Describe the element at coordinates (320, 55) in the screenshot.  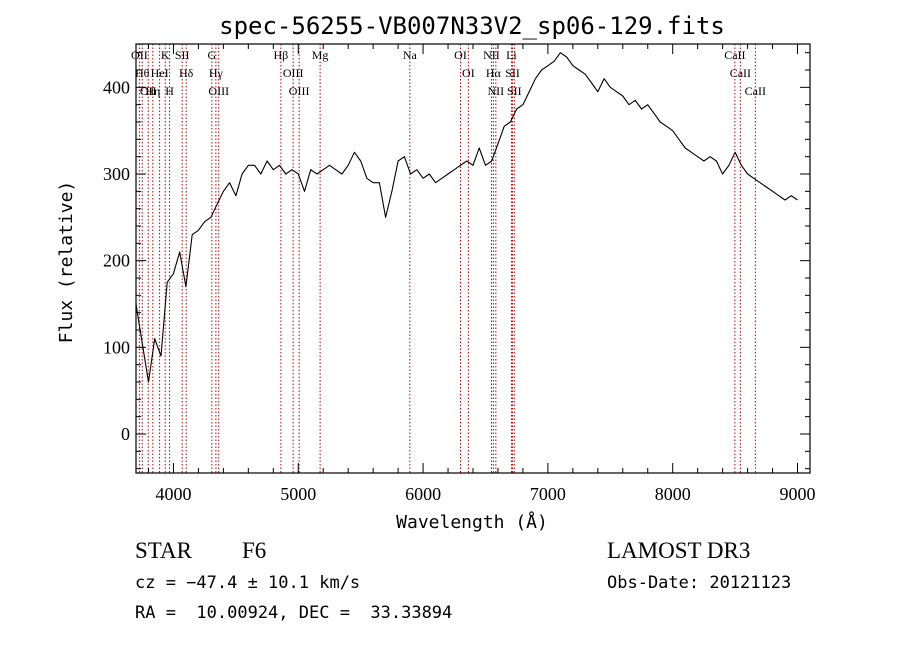
I see `spectral-line-label: Mg` at that location.